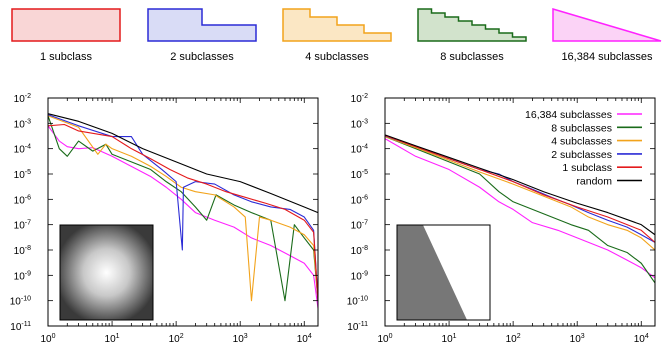  I want to click on shape-1: 1 subclass, so click(66, 35).